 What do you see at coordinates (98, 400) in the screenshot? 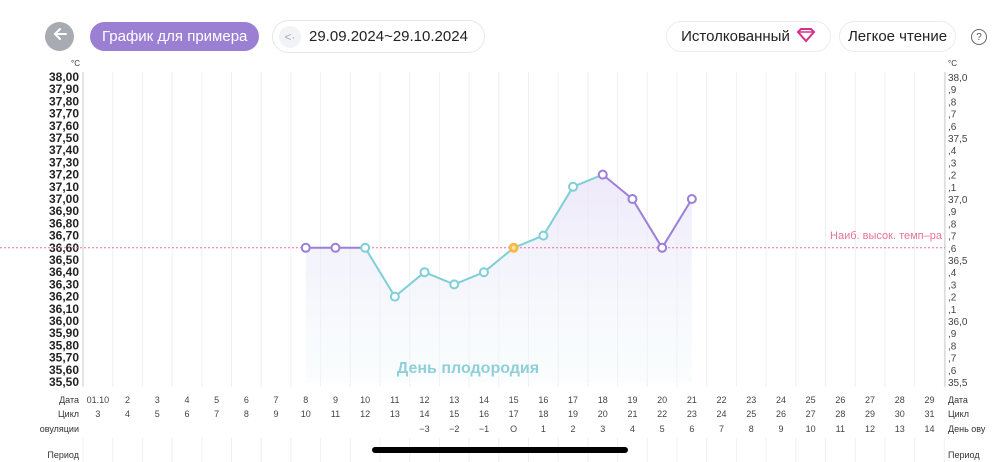
I see `row-cell: 01.10` at bounding box center [98, 400].